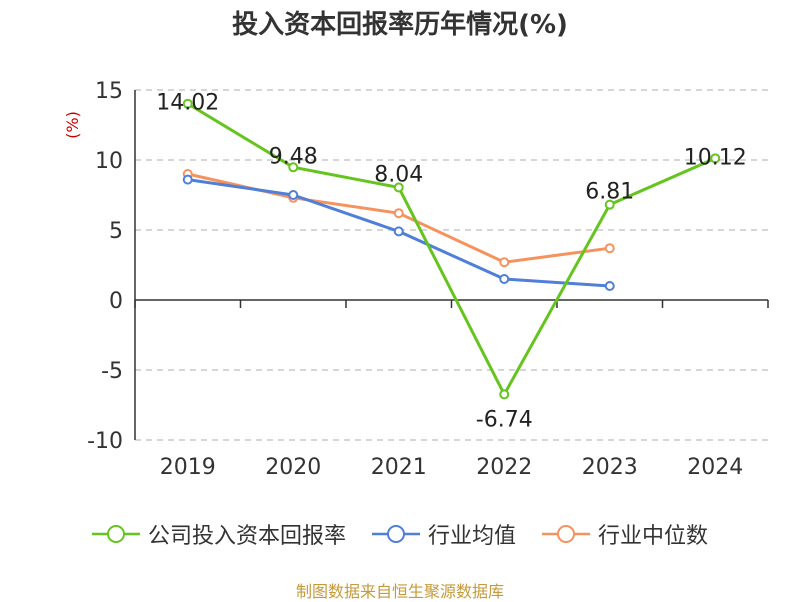 The height and width of the screenshot is (602, 800). What do you see at coordinates (471, 536) in the screenshot?
I see `legend-label-industry-avg: 行业均值` at bounding box center [471, 536].